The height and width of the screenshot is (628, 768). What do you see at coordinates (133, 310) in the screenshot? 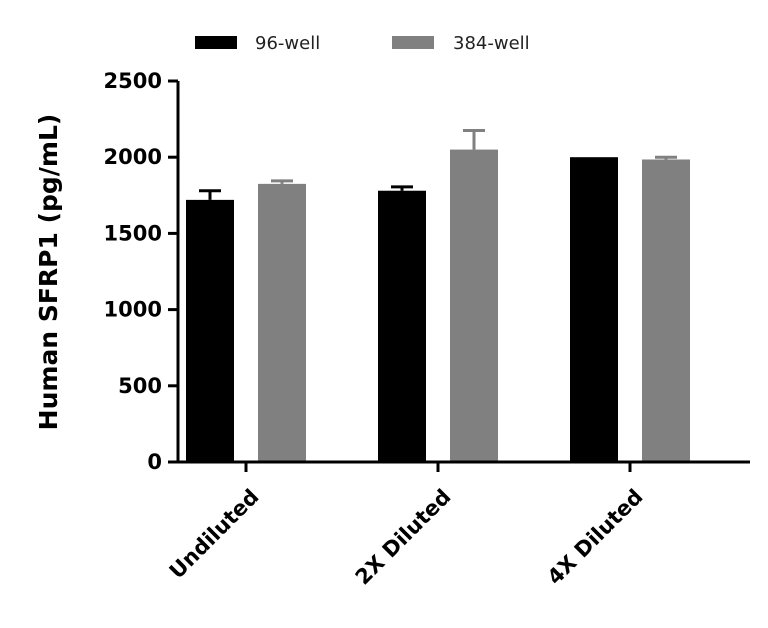
I see `y-tick-label-1000: 1000` at bounding box center [133, 310].